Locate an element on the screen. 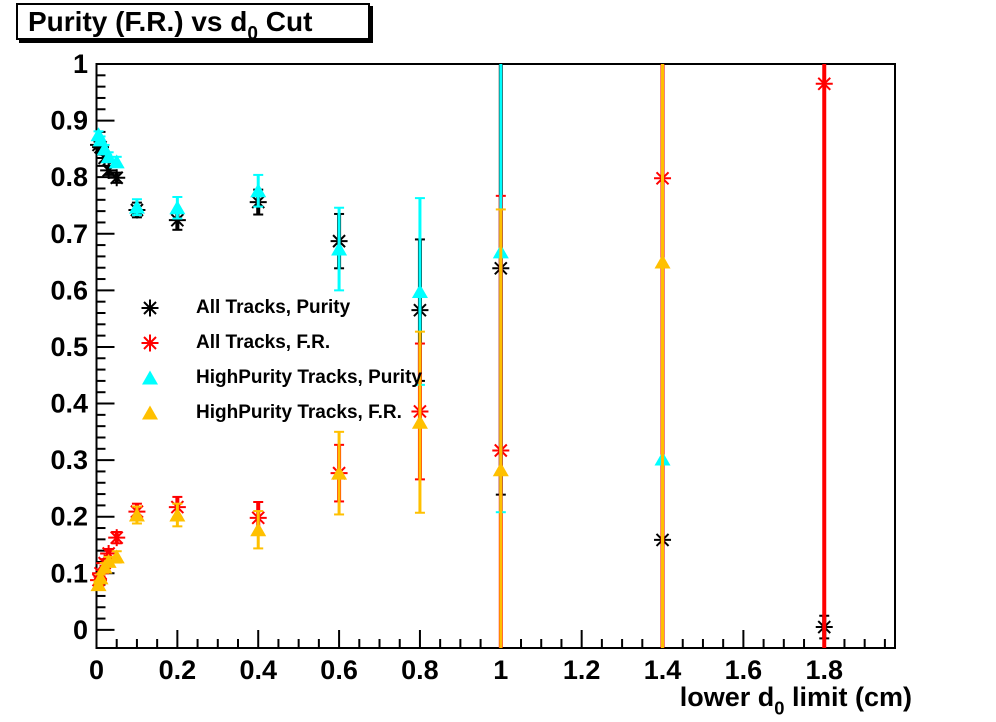 The width and height of the screenshot is (996, 722). legend-label: All Tracks, F.R. is located at coordinates (263, 342).